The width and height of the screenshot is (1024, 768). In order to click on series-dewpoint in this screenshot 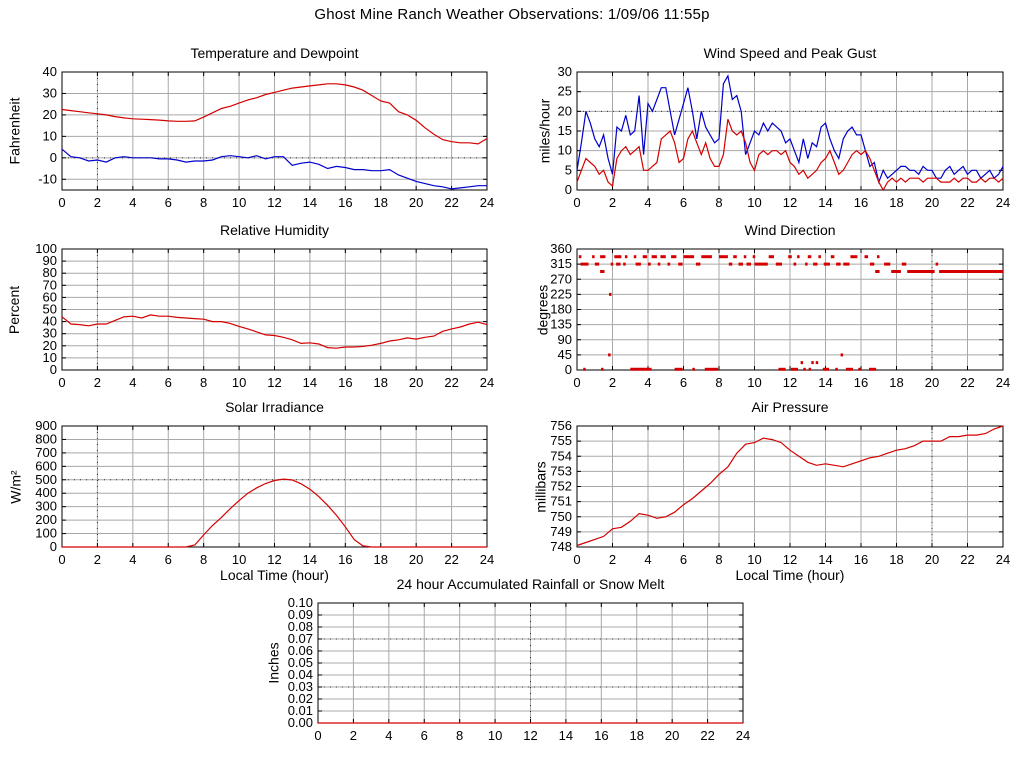, I will do `click(274, 169)`.